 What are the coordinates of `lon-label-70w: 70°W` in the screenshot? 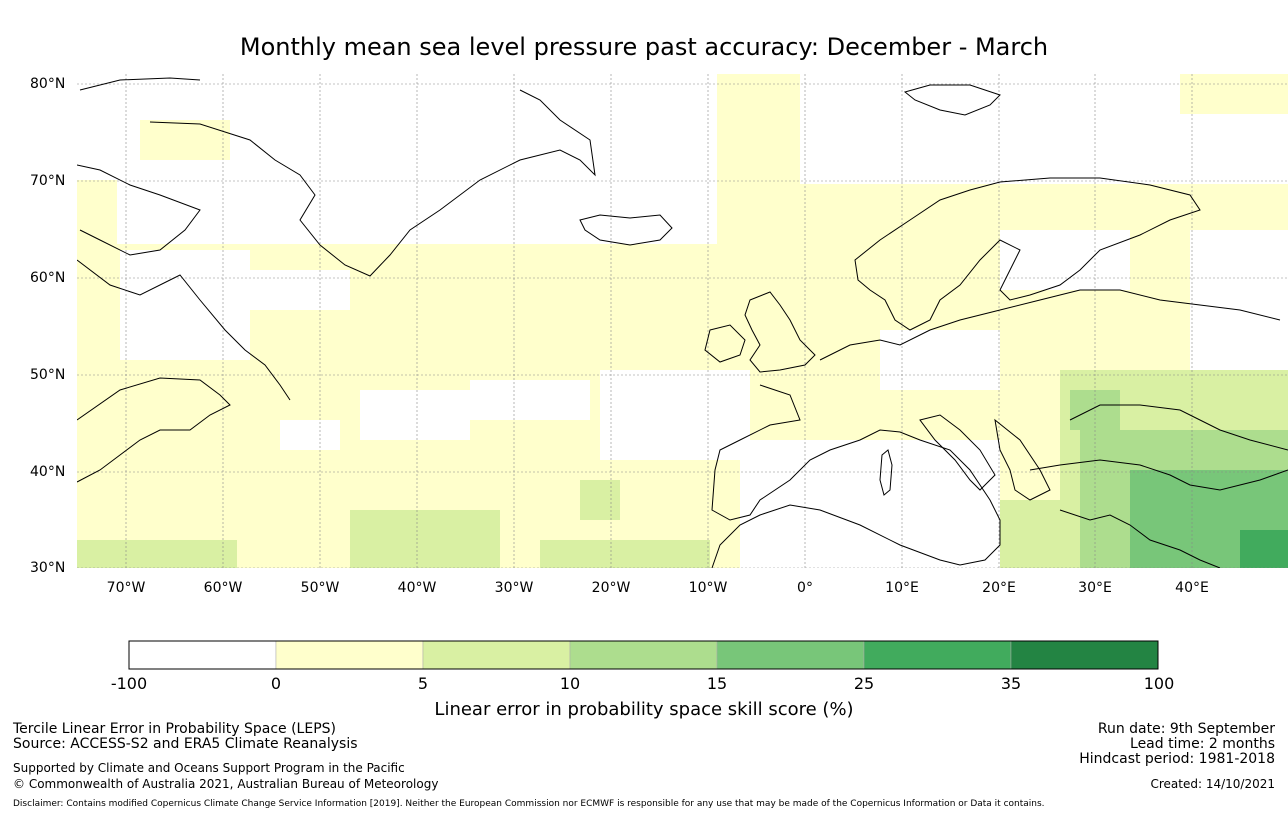 It's located at (126, 588).